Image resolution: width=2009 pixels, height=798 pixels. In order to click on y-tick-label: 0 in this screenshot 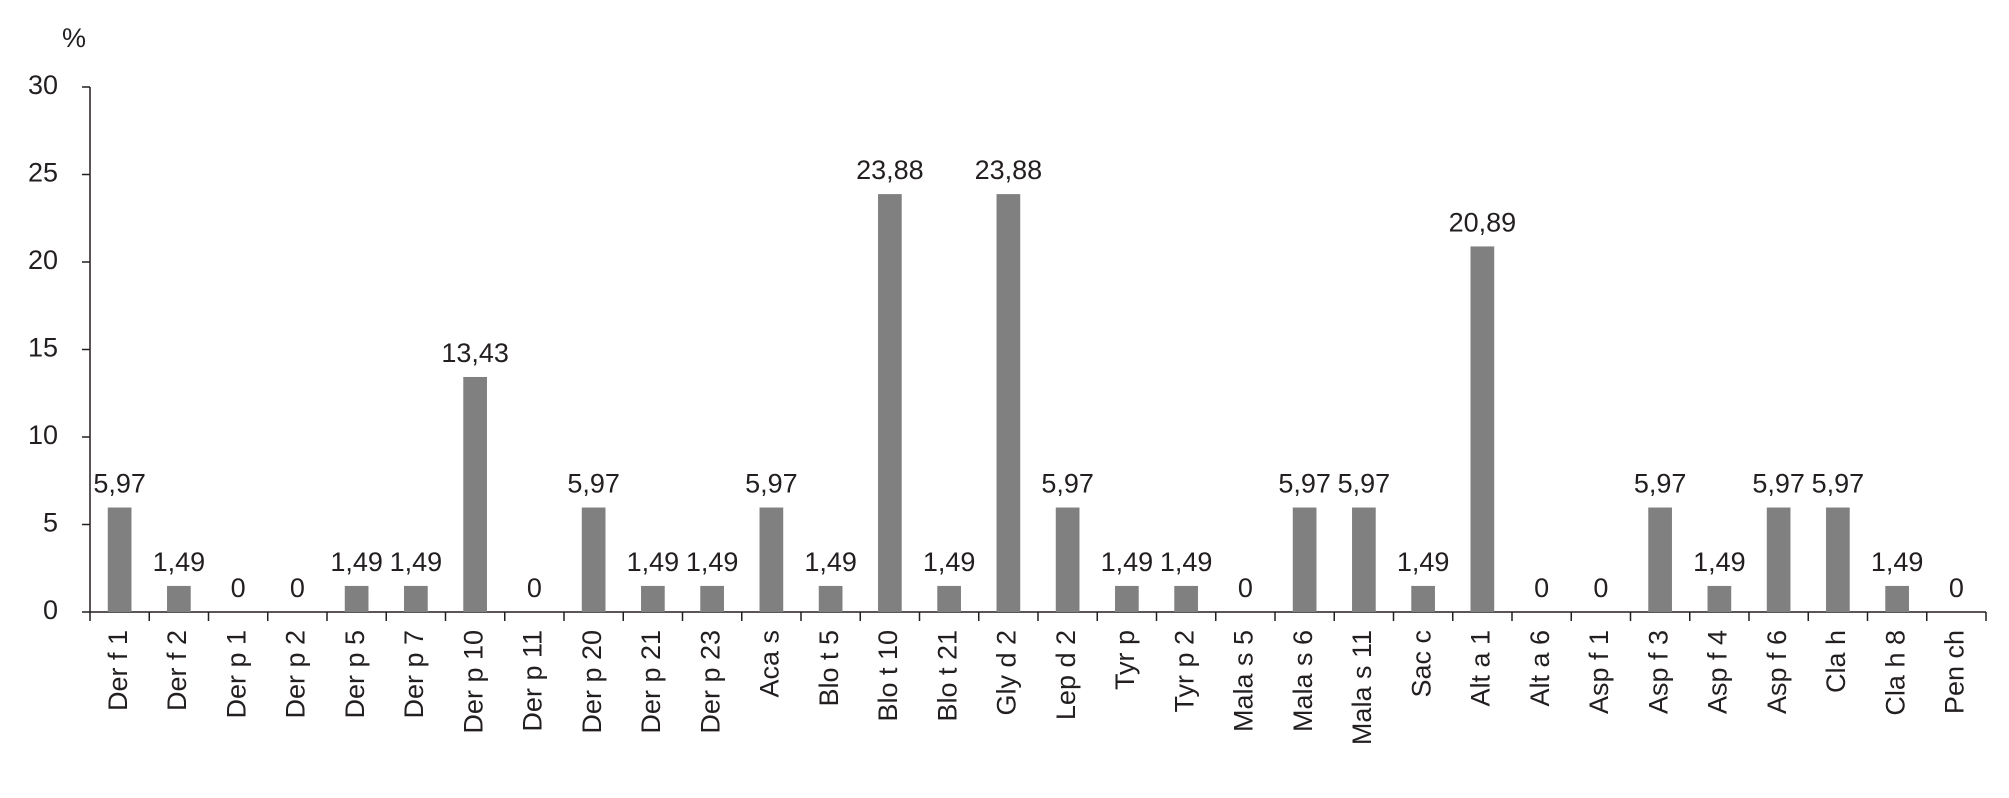, I will do `click(50, 610)`.